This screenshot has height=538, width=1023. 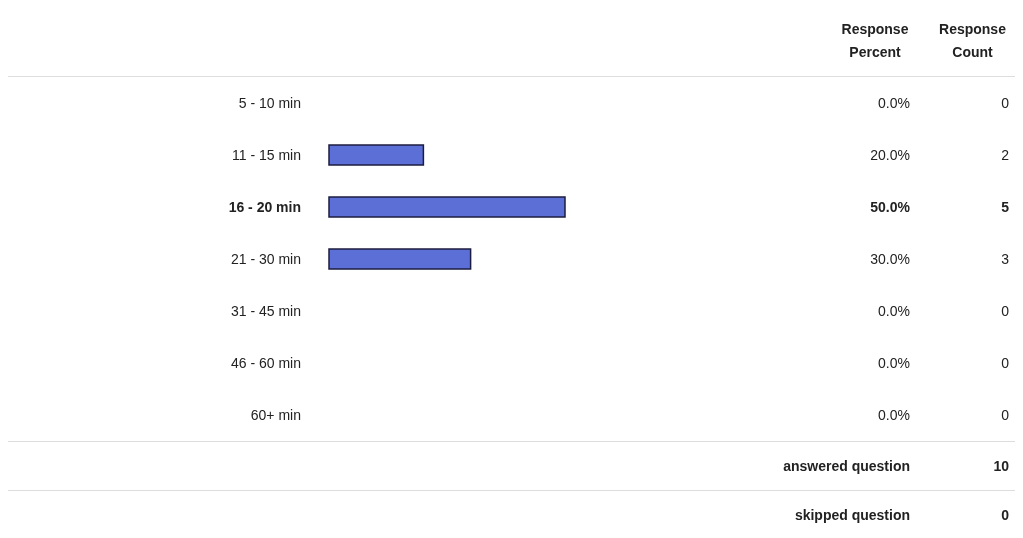 I want to click on text: Response Percent, so click(x=875, y=41).